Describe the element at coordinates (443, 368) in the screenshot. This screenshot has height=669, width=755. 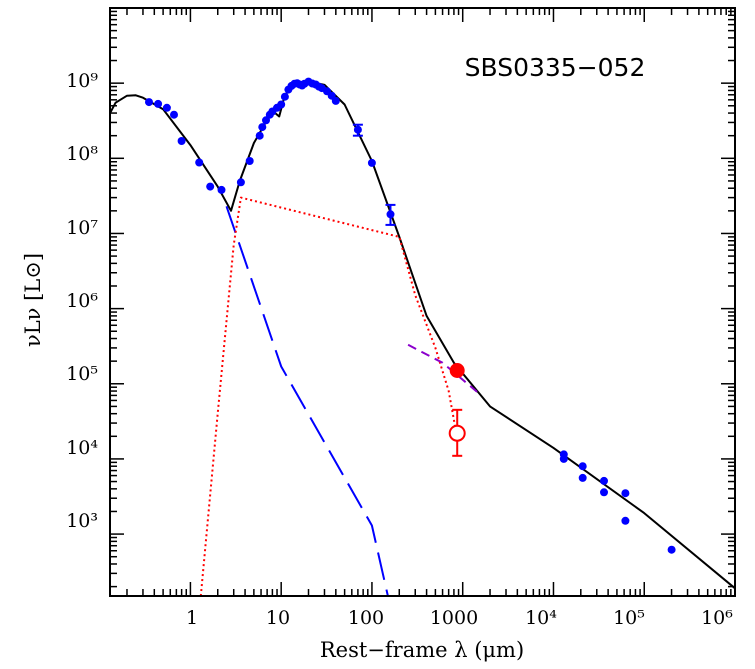
I see `radio-free-free-curve` at that location.